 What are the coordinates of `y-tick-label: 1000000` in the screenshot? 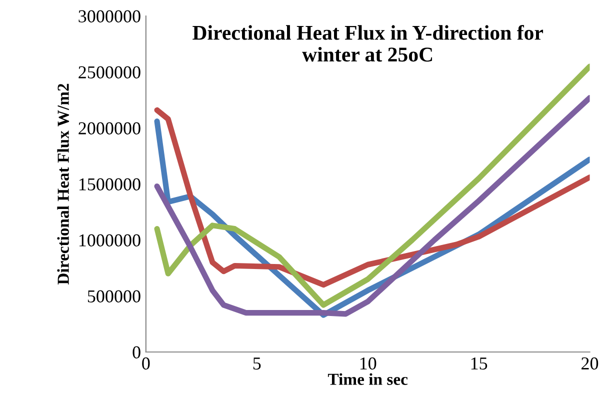 It's located at (109, 240).